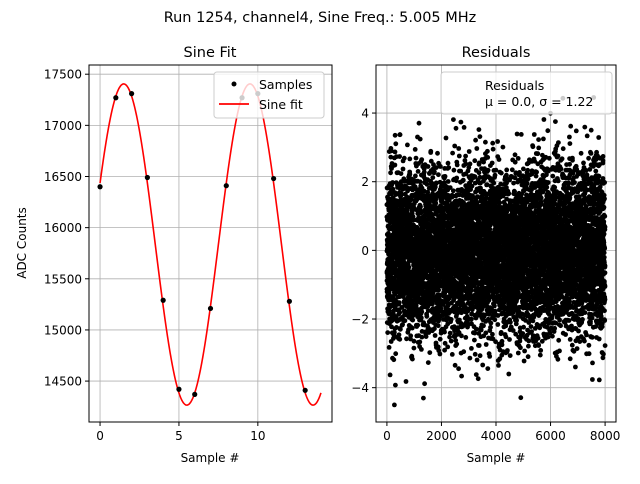 This screenshot has width=640, height=484. What do you see at coordinates (63, 382) in the screenshot?
I see `y-tick-label: 14500` at bounding box center [63, 382].